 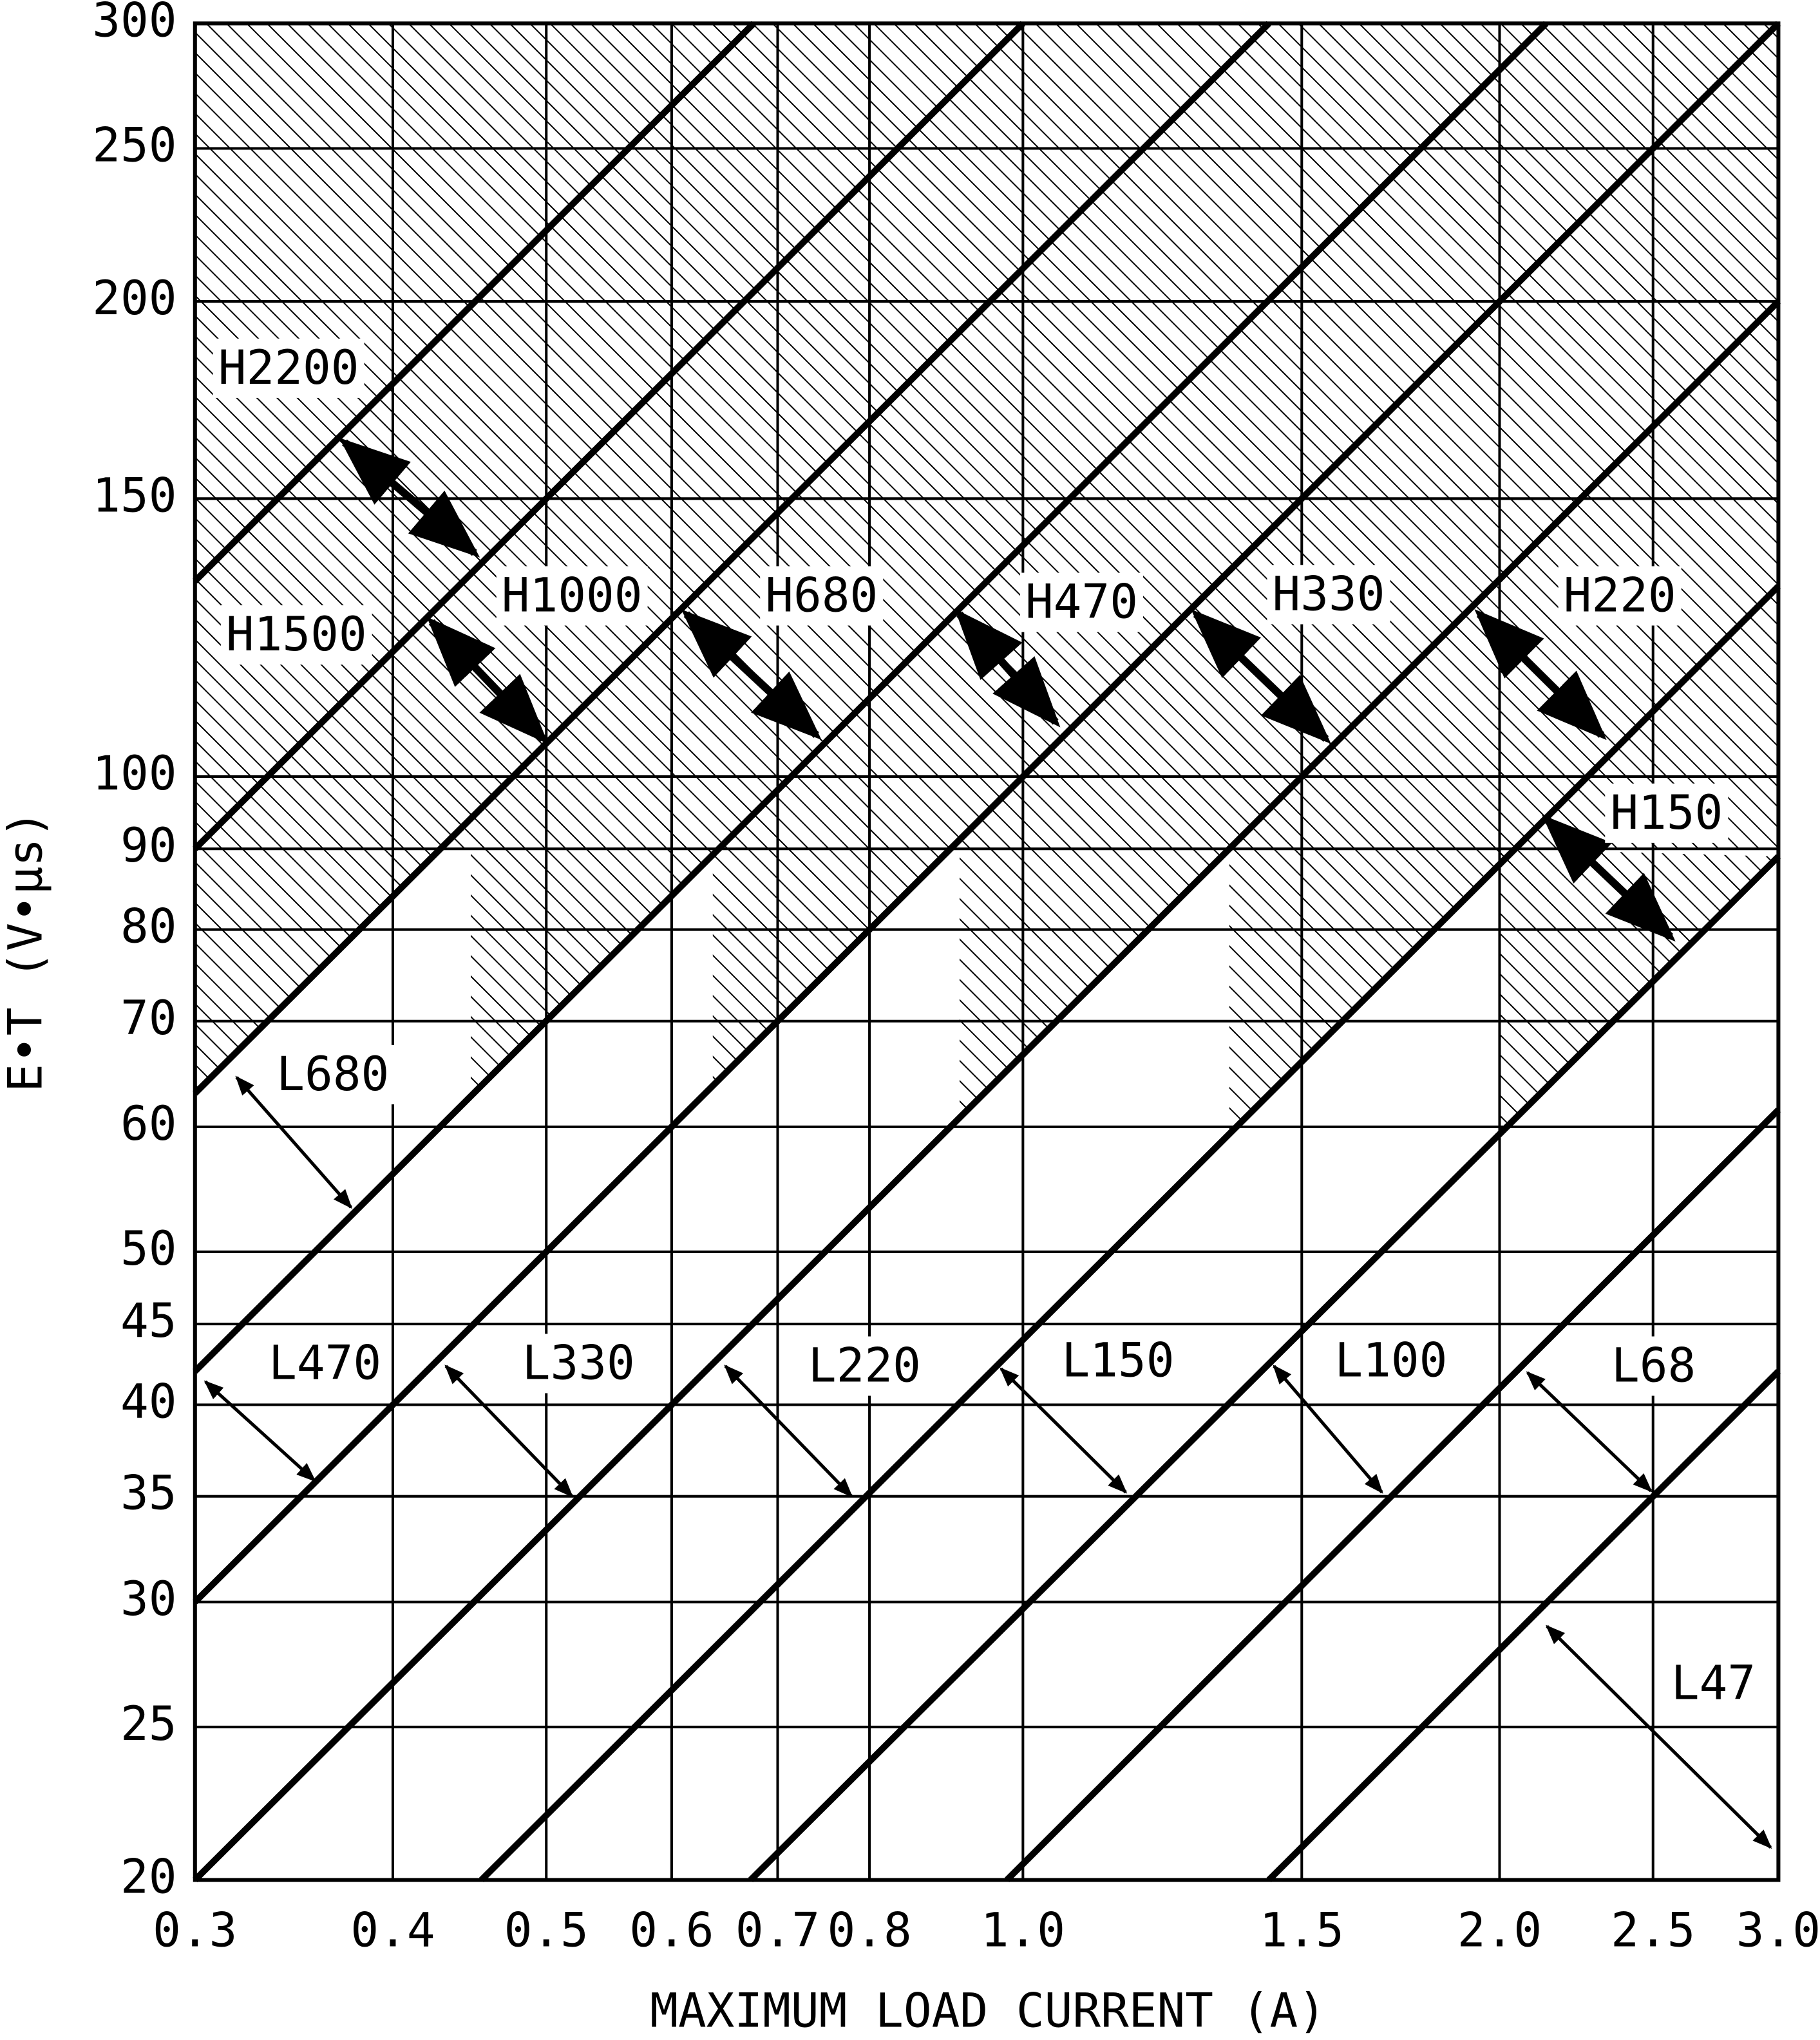 I want to click on annotation-label: H2200, so click(x=289, y=368).